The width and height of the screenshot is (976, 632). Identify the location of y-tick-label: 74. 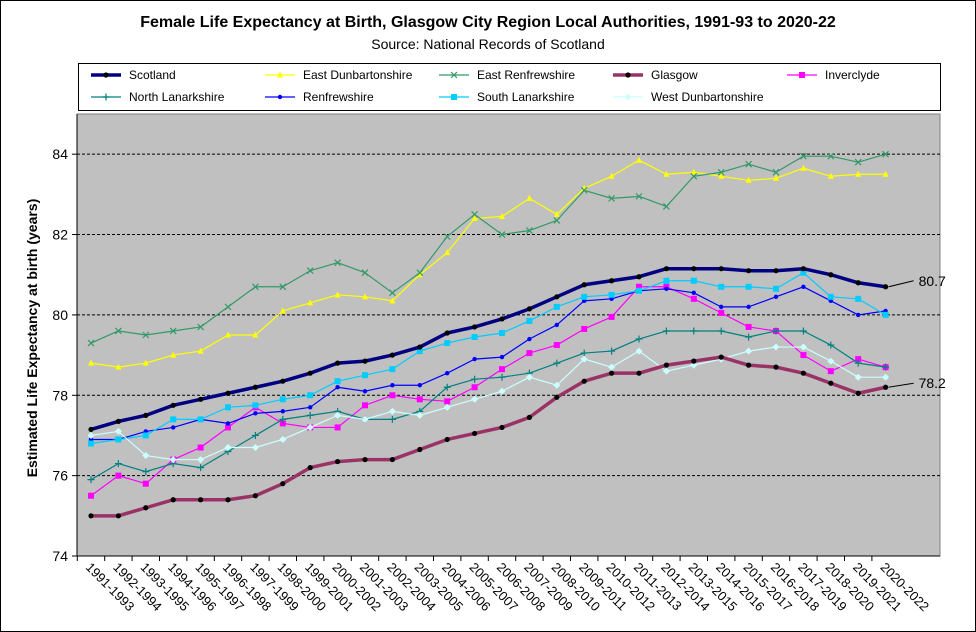
(60, 556).